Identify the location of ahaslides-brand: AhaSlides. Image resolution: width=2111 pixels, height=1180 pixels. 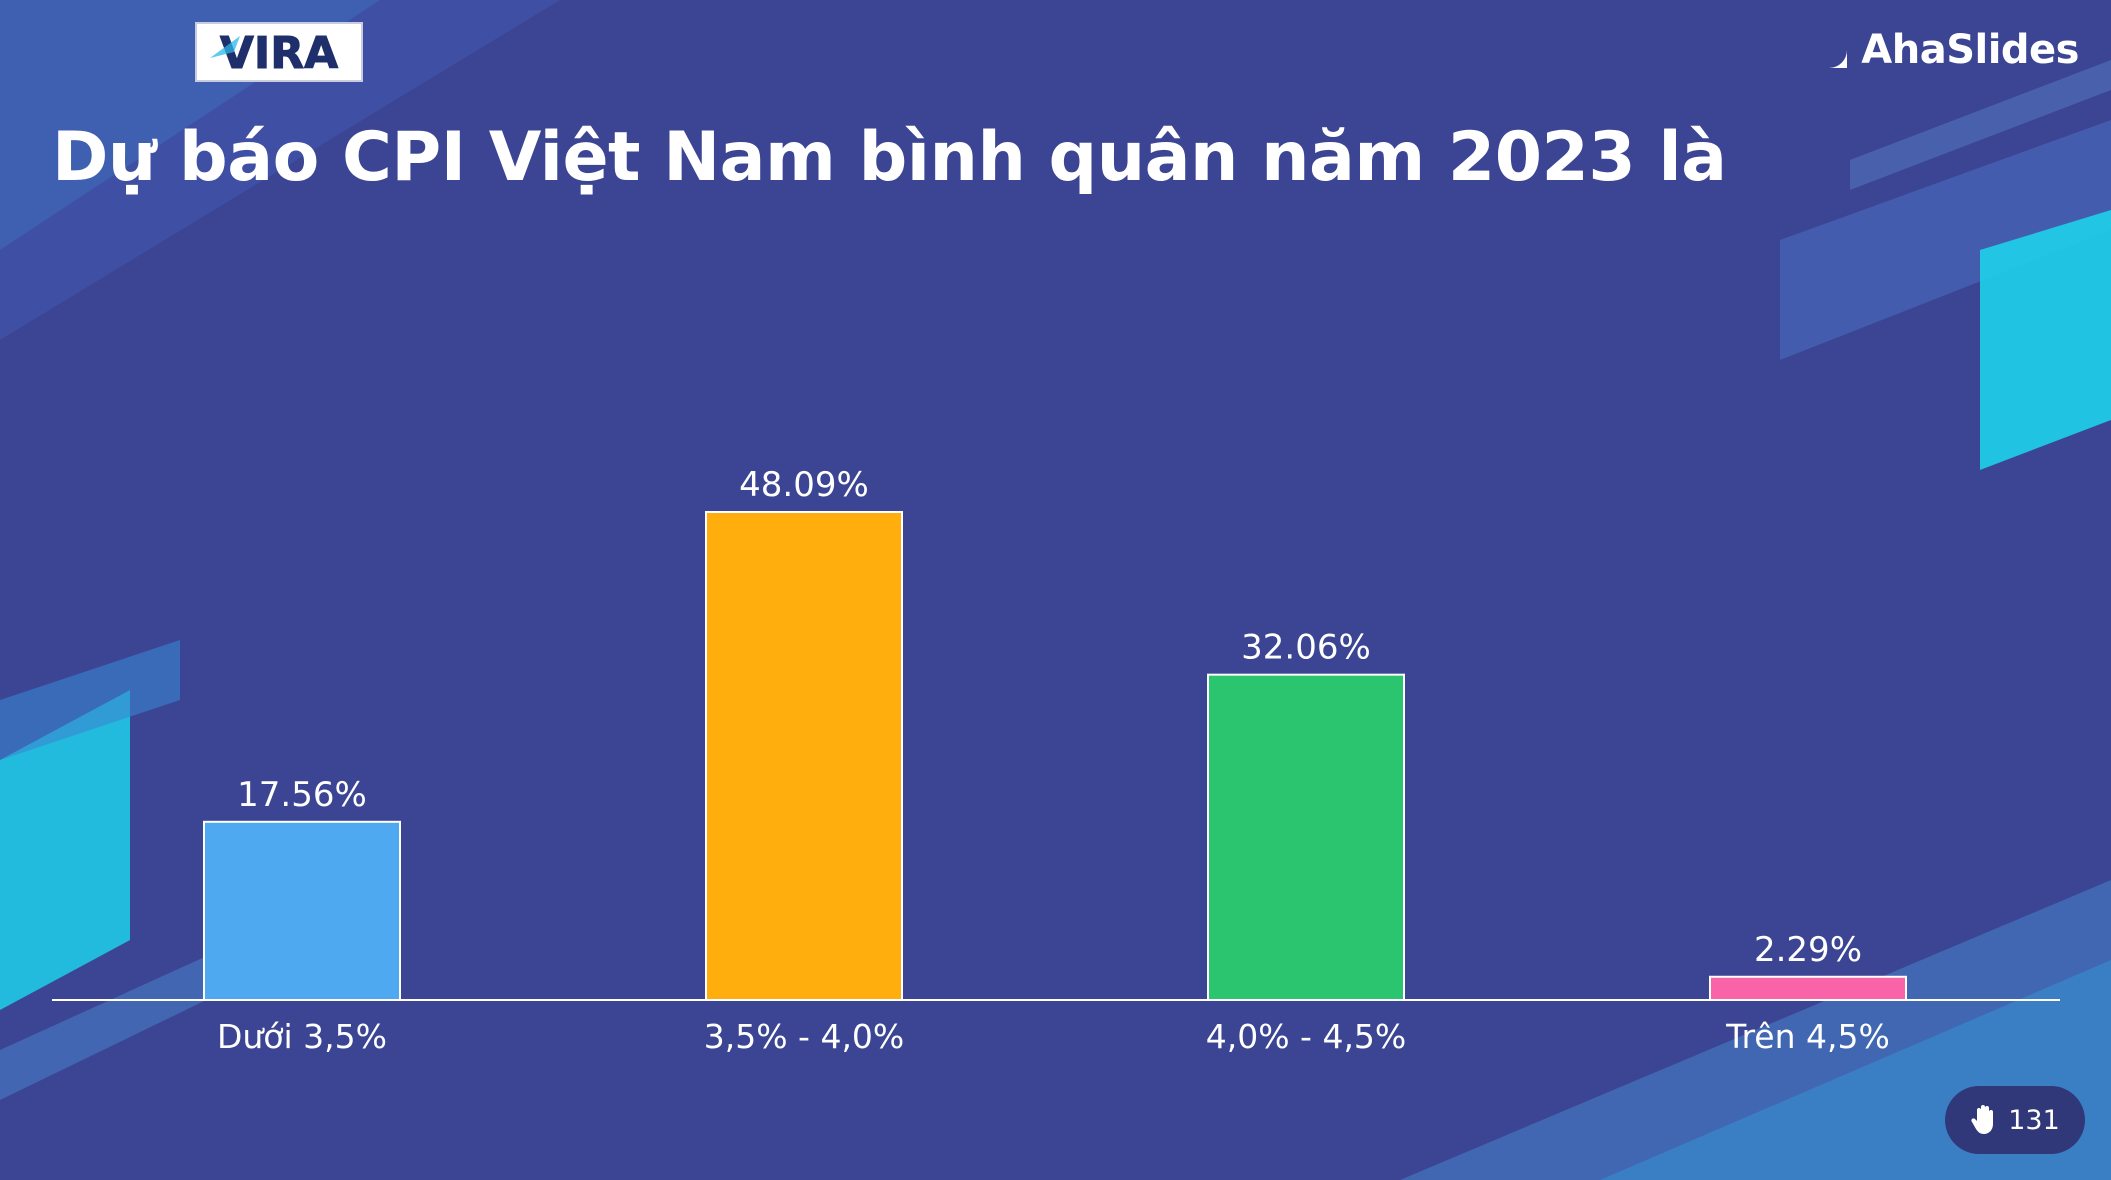
(1943, 50).